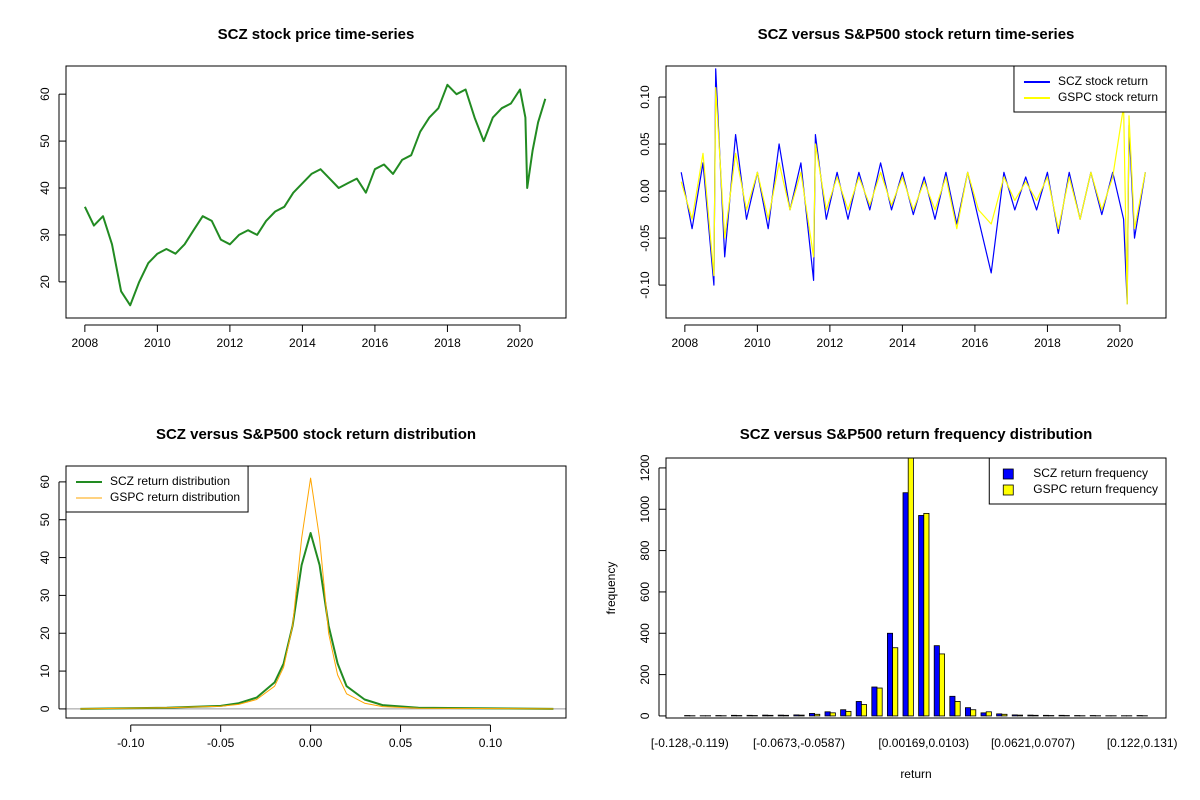 The image size is (1200, 800). What do you see at coordinates (645, 144) in the screenshot?
I see `y-tick-label: 0.05` at bounding box center [645, 144].